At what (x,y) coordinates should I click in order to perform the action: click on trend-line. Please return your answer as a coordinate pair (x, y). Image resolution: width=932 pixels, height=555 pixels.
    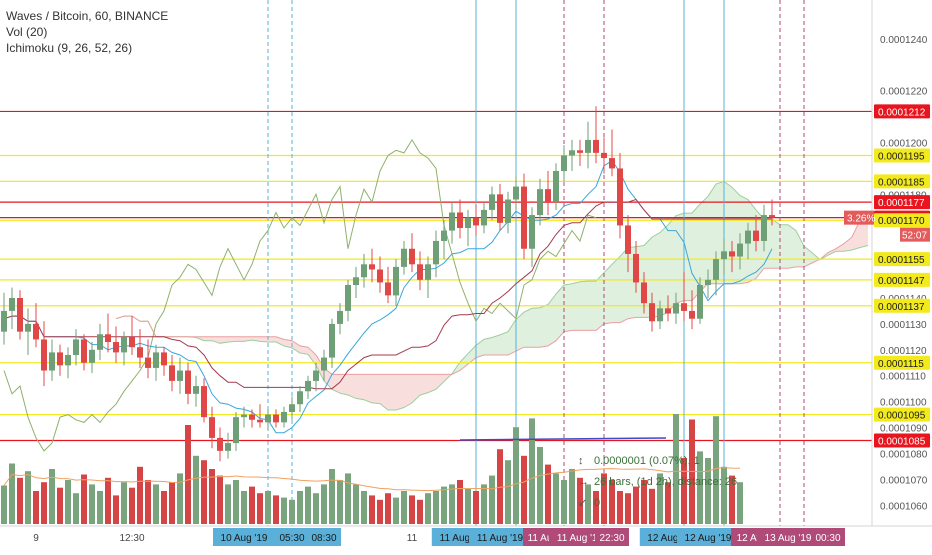
    Looking at the image, I should click on (563, 439).